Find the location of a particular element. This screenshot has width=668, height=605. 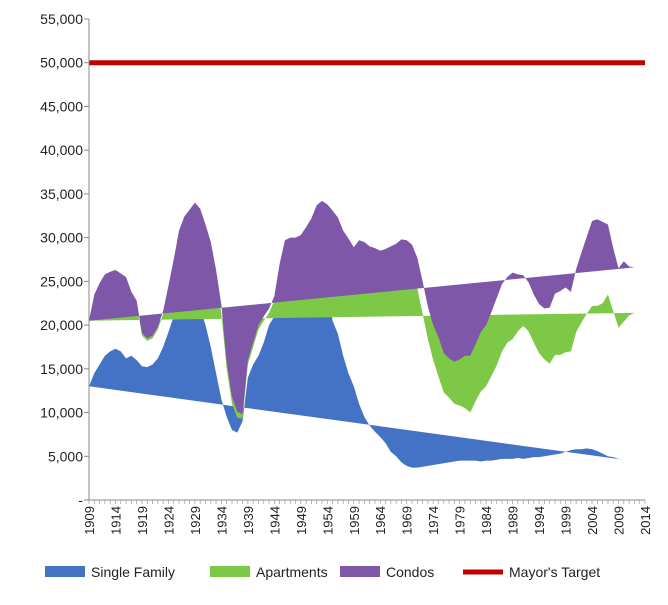

y-tick-label: 5,000 is located at coordinates (65, 456).